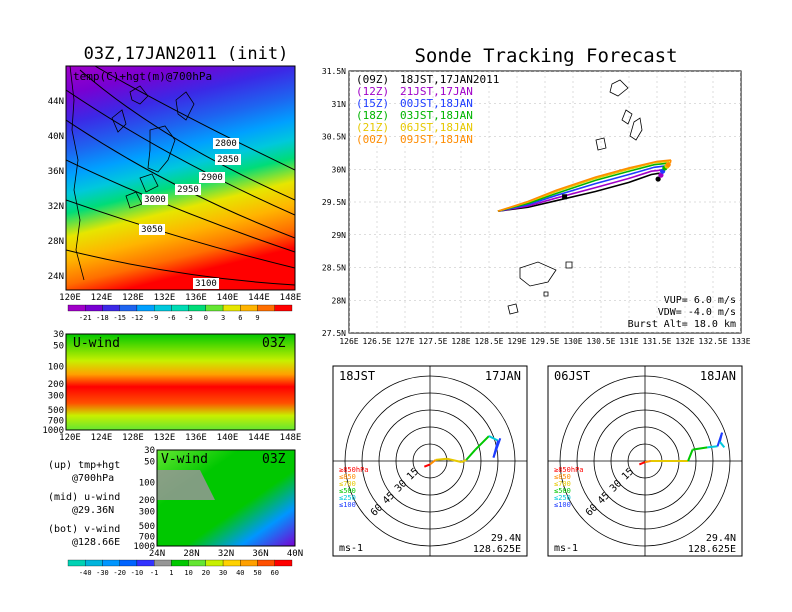  I want to click on temp-lon-label: 132E, so click(165, 298).